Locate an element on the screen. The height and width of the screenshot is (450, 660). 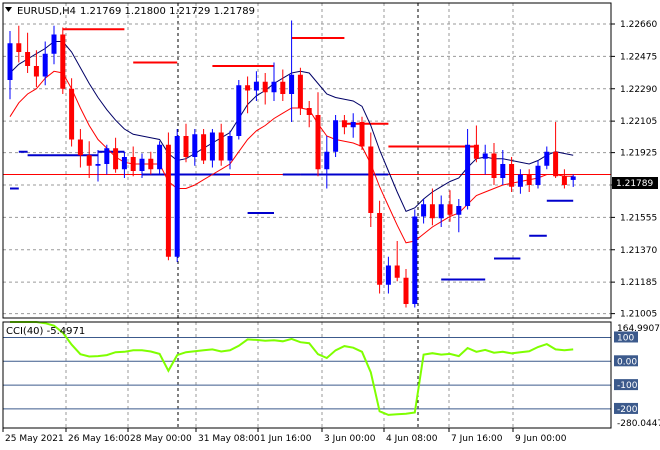
symbol-label: EURUSD,H4 is located at coordinates (46, 11).